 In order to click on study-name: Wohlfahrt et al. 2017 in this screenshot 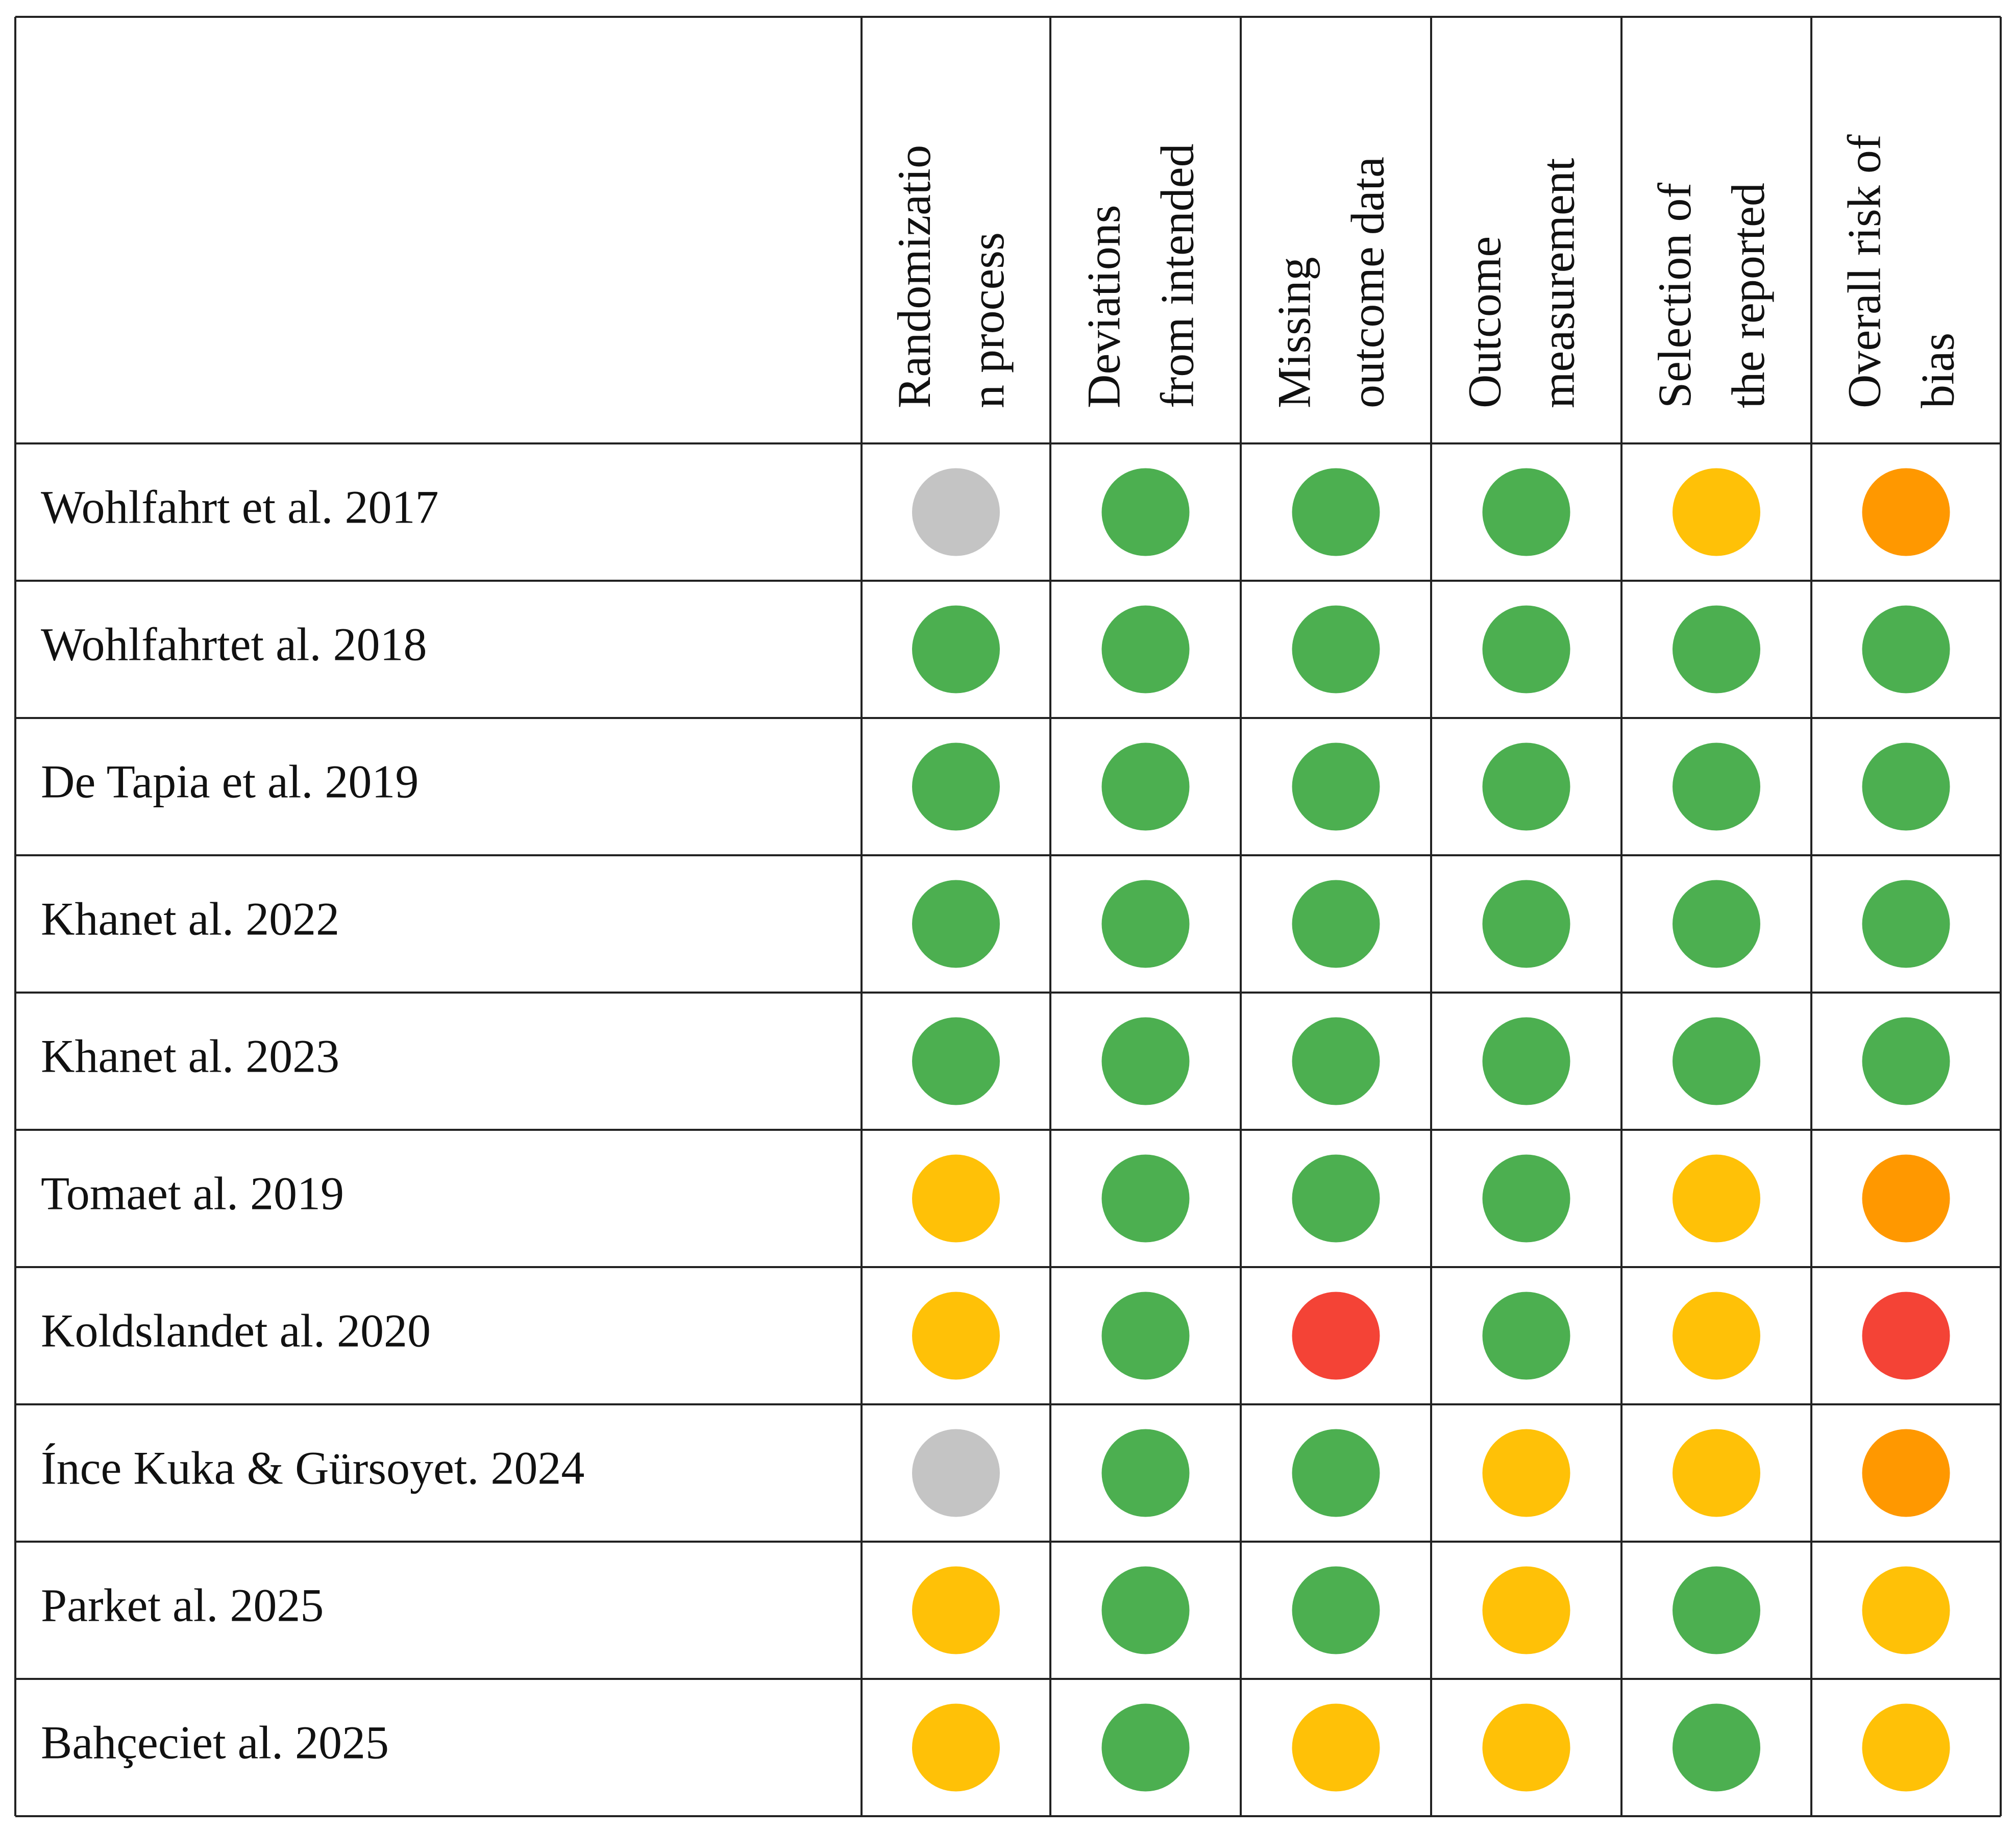, I will do `click(239, 507)`.